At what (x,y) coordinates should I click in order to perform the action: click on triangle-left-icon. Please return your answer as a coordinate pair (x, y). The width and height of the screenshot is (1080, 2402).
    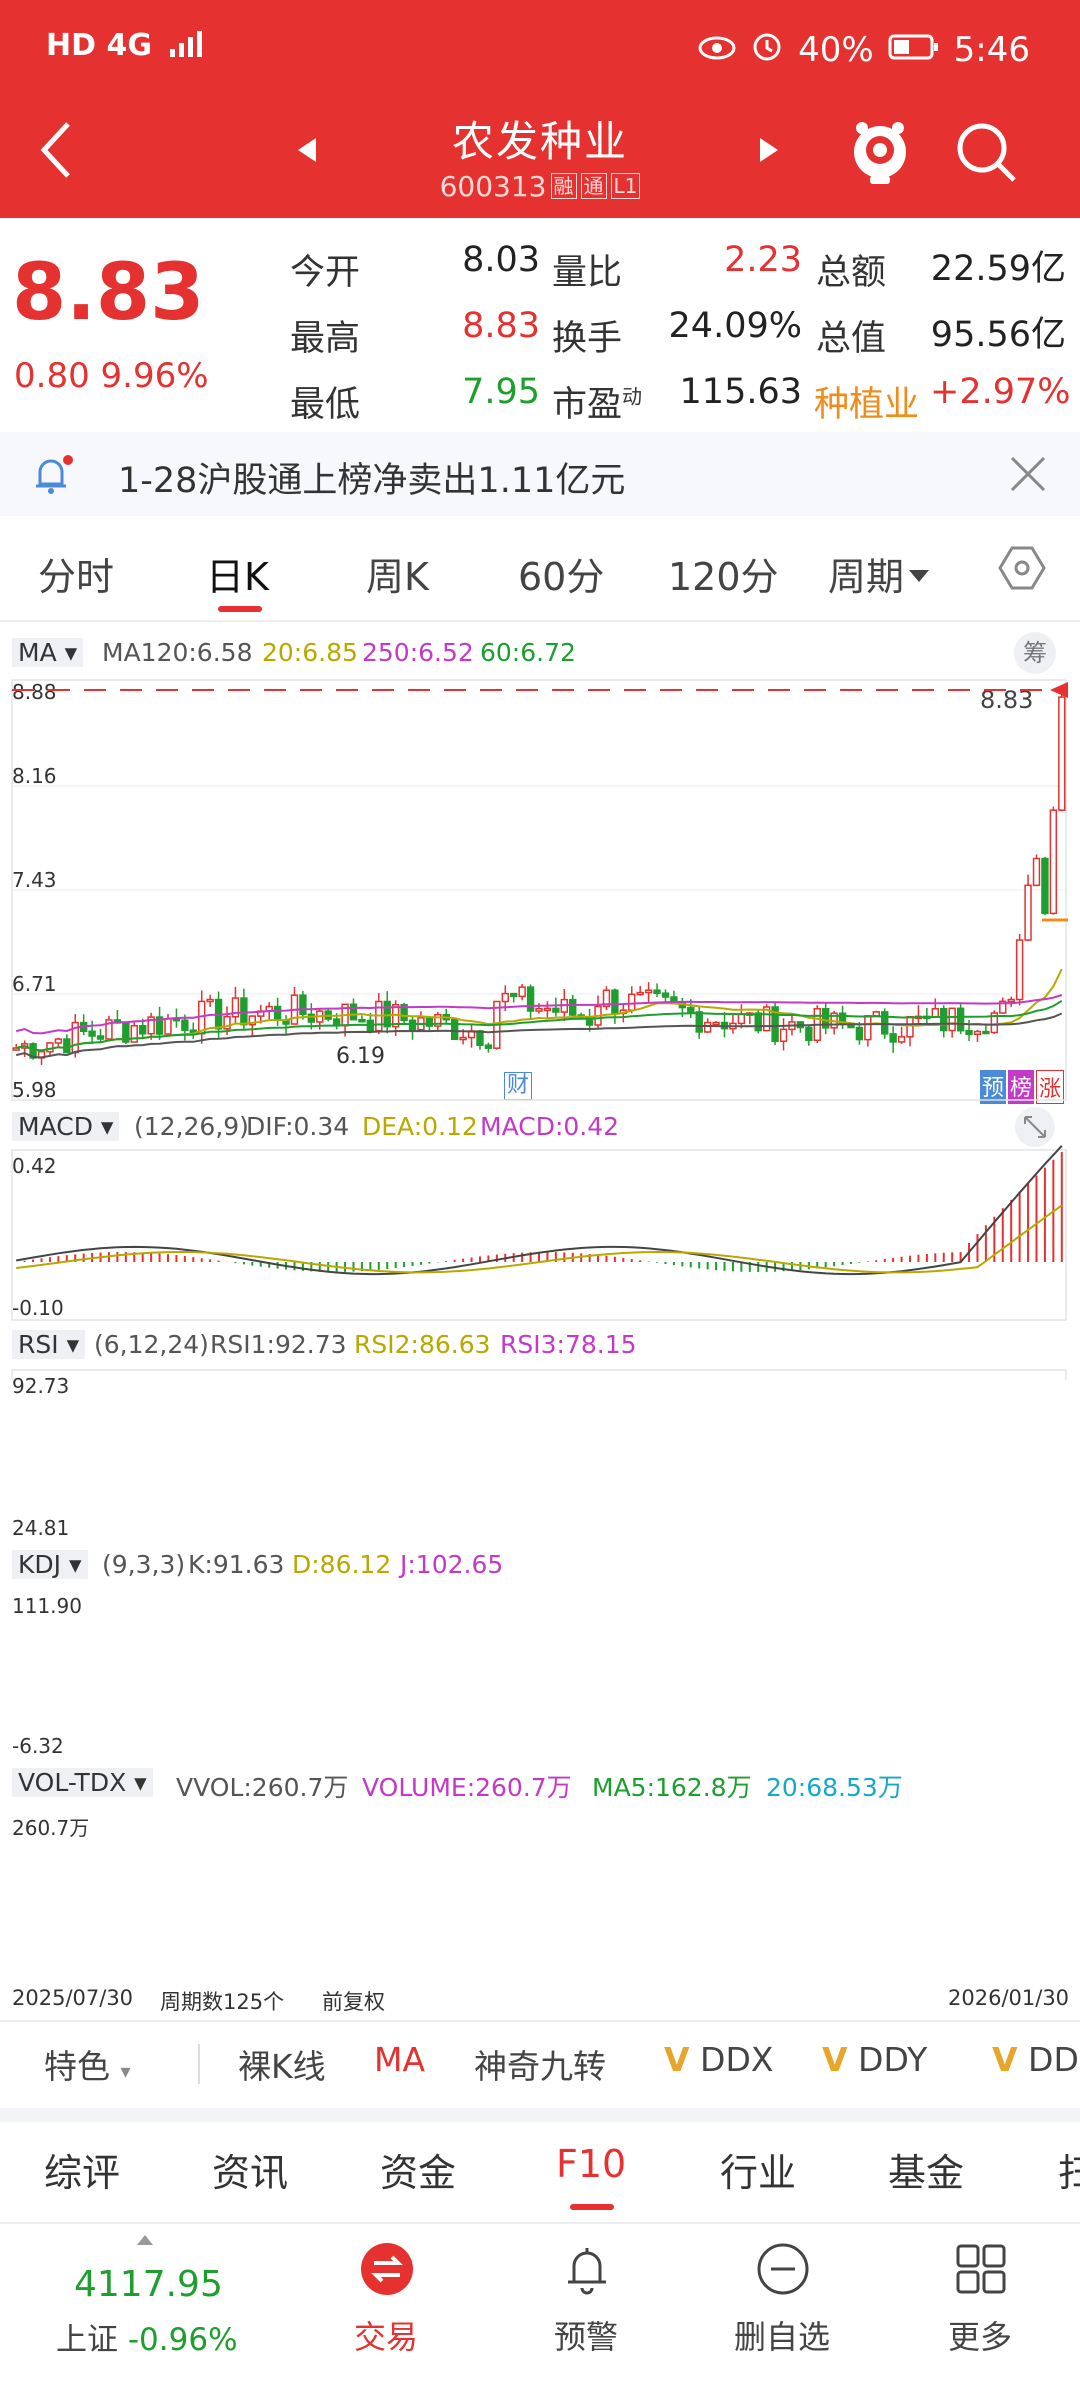
    Looking at the image, I should click on (307, 150).